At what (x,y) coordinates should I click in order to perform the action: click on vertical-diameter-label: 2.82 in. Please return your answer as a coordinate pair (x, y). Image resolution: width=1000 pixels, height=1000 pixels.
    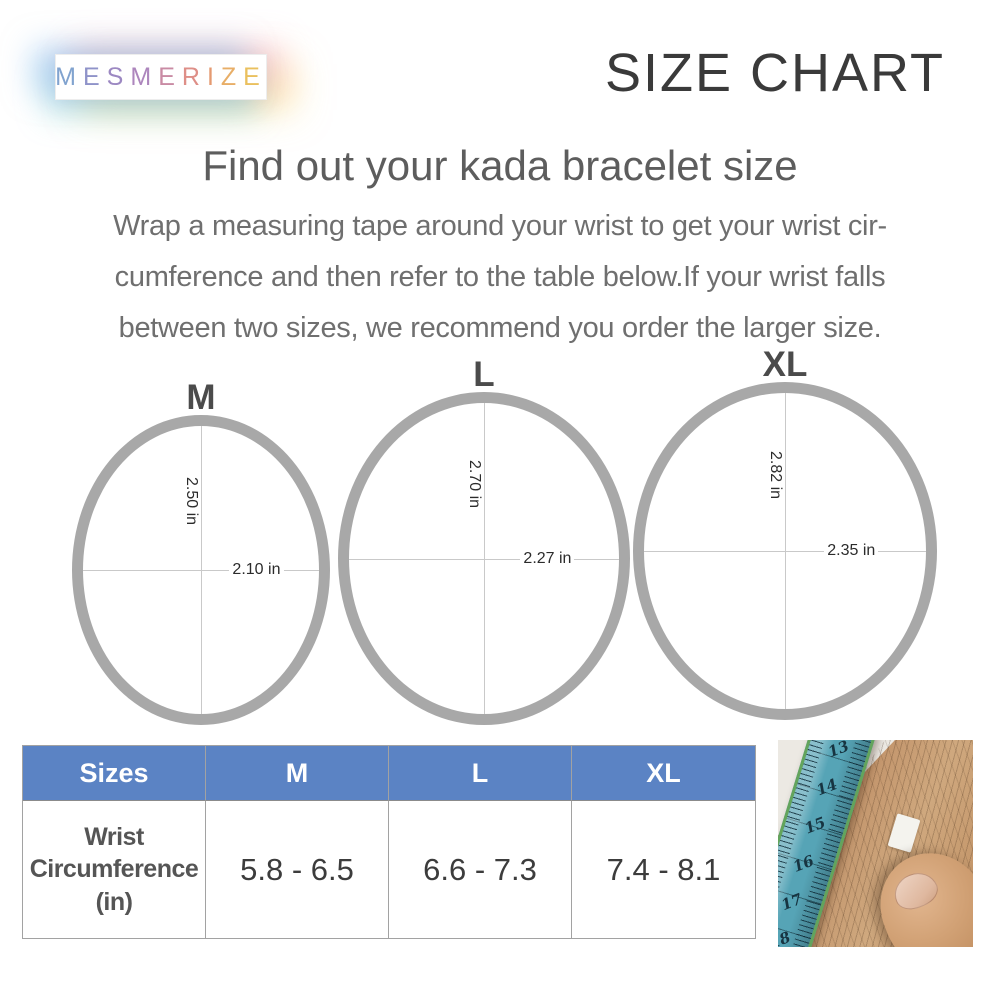
    Looking at the image, I should click on (775, 475).